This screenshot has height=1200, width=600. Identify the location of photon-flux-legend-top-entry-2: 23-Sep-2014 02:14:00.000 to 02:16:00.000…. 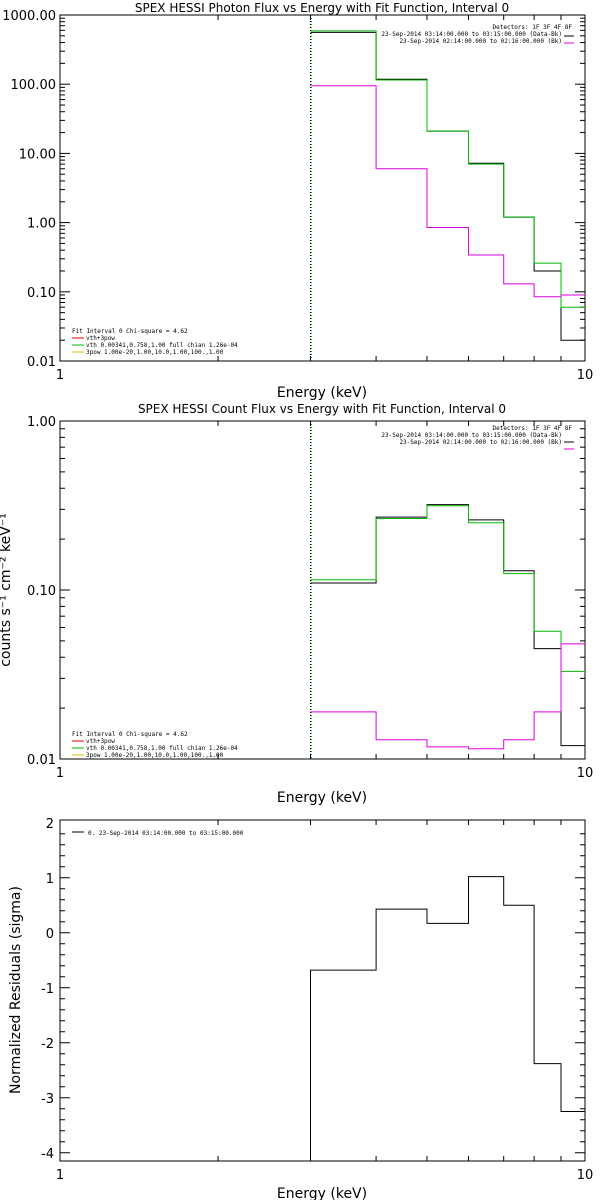
(480, 41).